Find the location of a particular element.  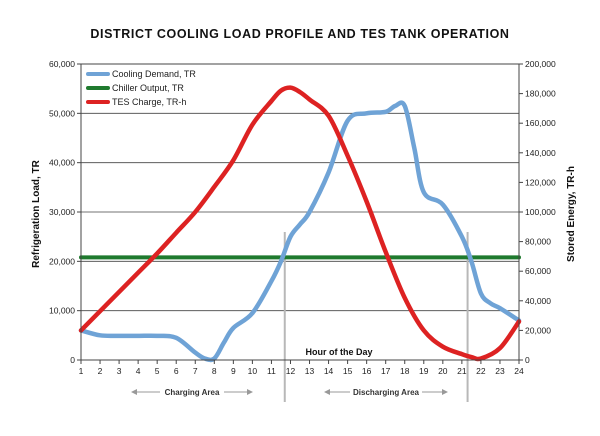

y-left-tick-label: 60,000 is located at coordinates (62, 64).